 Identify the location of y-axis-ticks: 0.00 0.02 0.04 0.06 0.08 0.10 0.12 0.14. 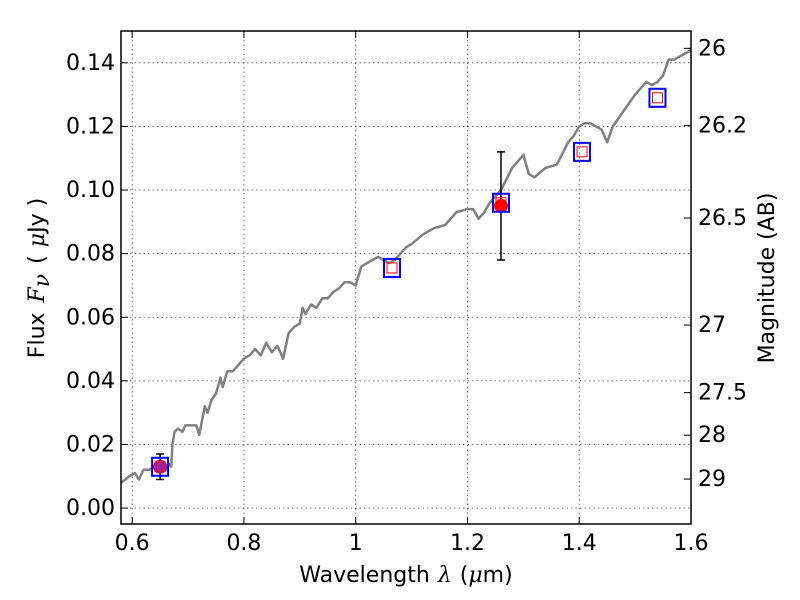
(97, 286).